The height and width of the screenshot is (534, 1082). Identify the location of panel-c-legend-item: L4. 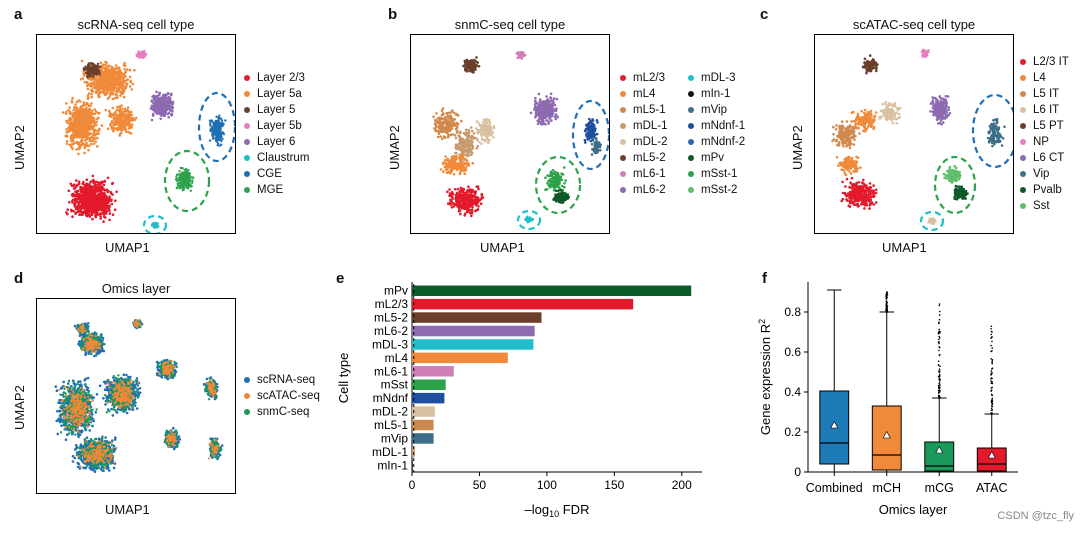
(1044, 78).